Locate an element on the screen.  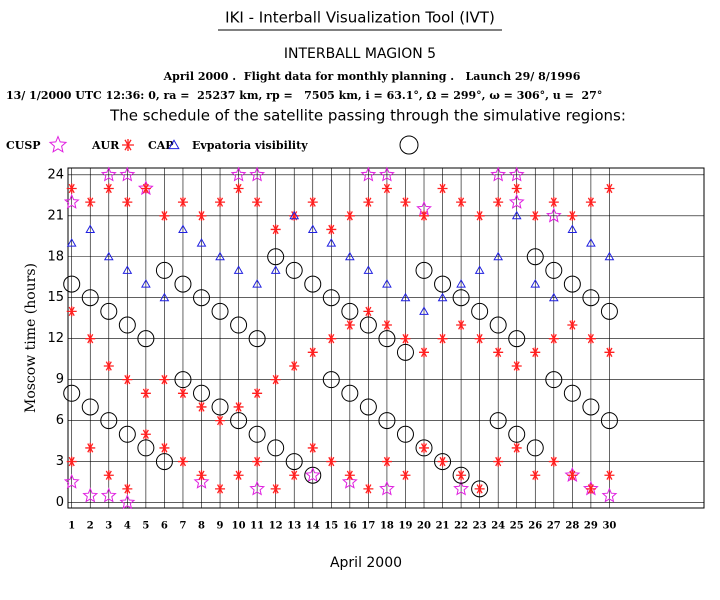
legend-label: AUR is located at coordinates (105, 145).